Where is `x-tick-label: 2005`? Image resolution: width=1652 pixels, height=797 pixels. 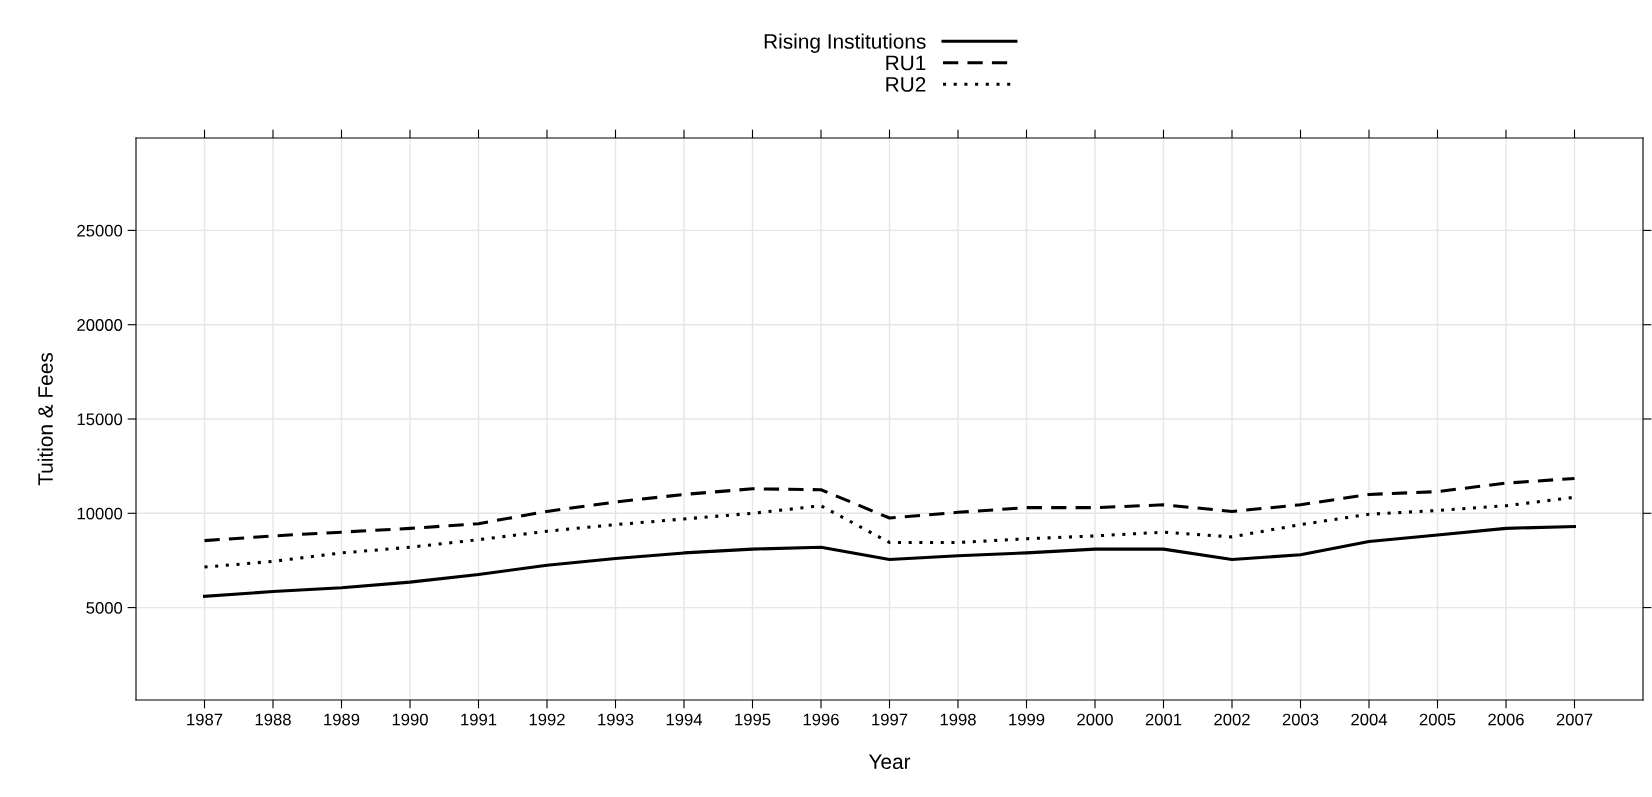
x-tick-label: 2005 is located at coordinates (1437, 719).